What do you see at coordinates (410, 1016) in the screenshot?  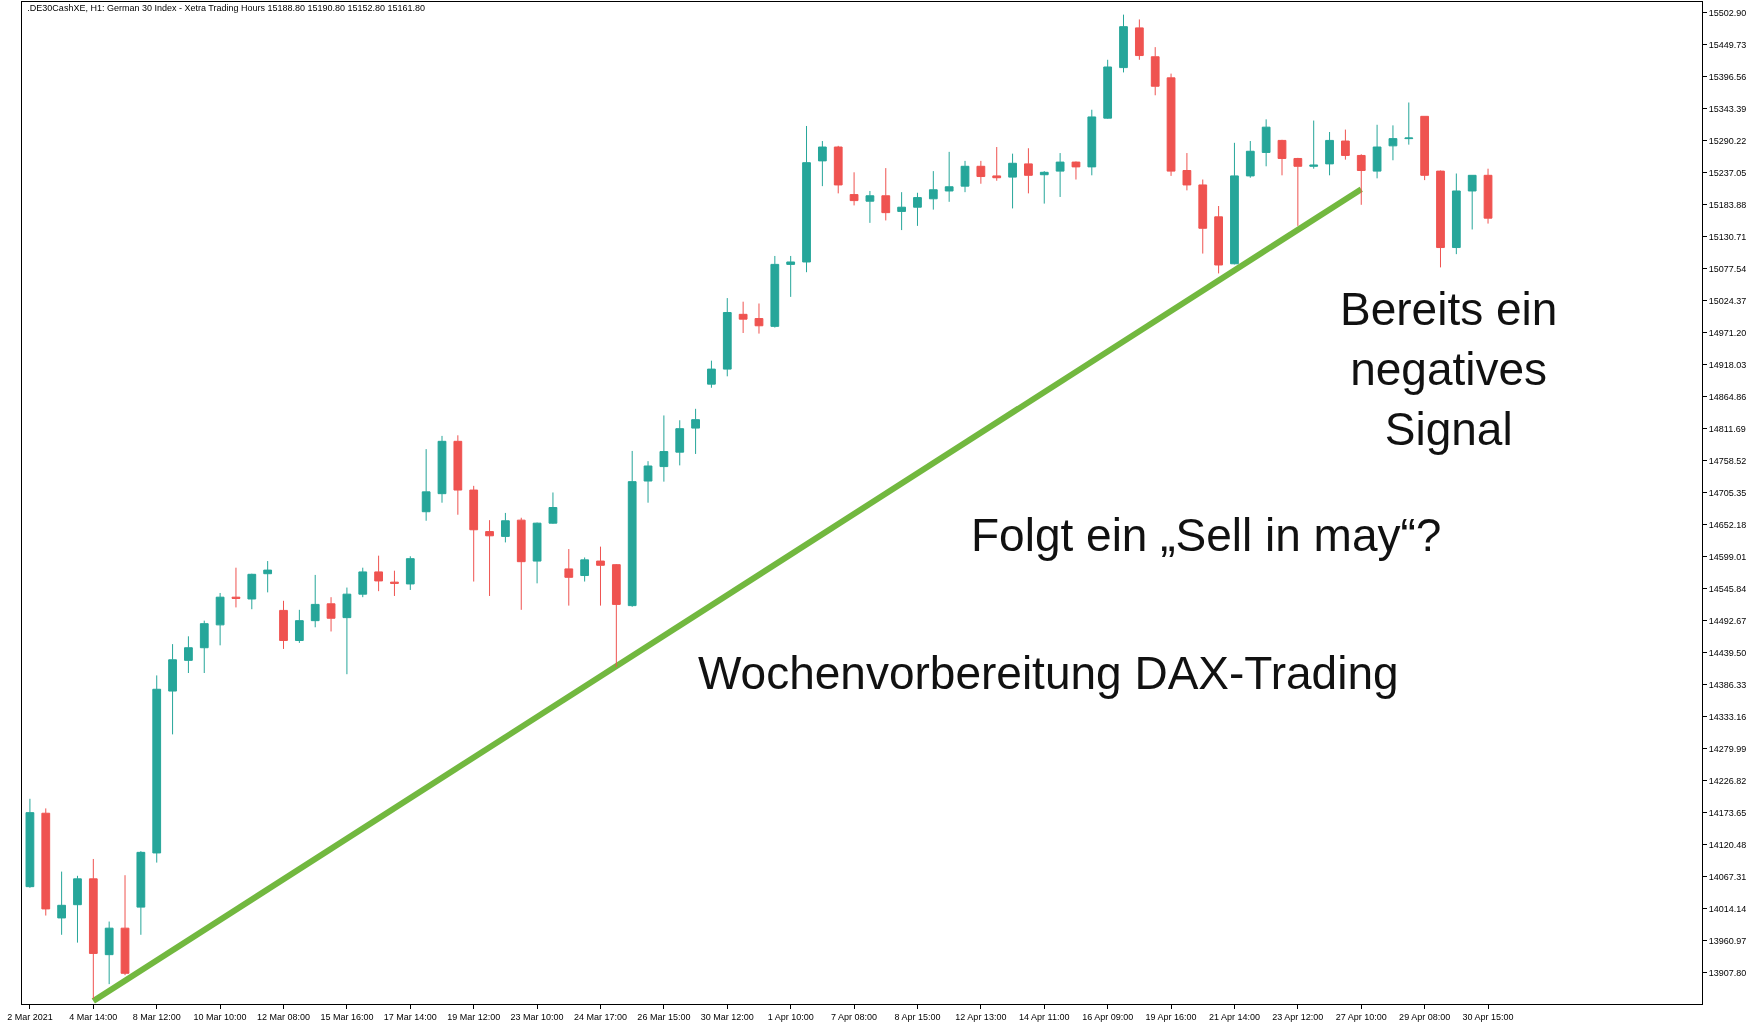 I see `x-tick-label: 17 Mar 14:00` at bounding box center [410, 1016].